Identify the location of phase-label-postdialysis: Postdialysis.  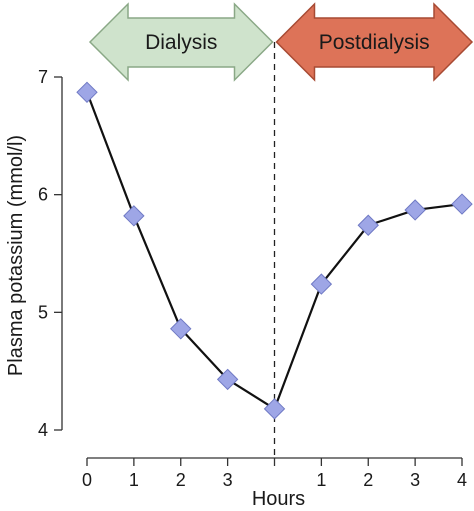
(374, 42).